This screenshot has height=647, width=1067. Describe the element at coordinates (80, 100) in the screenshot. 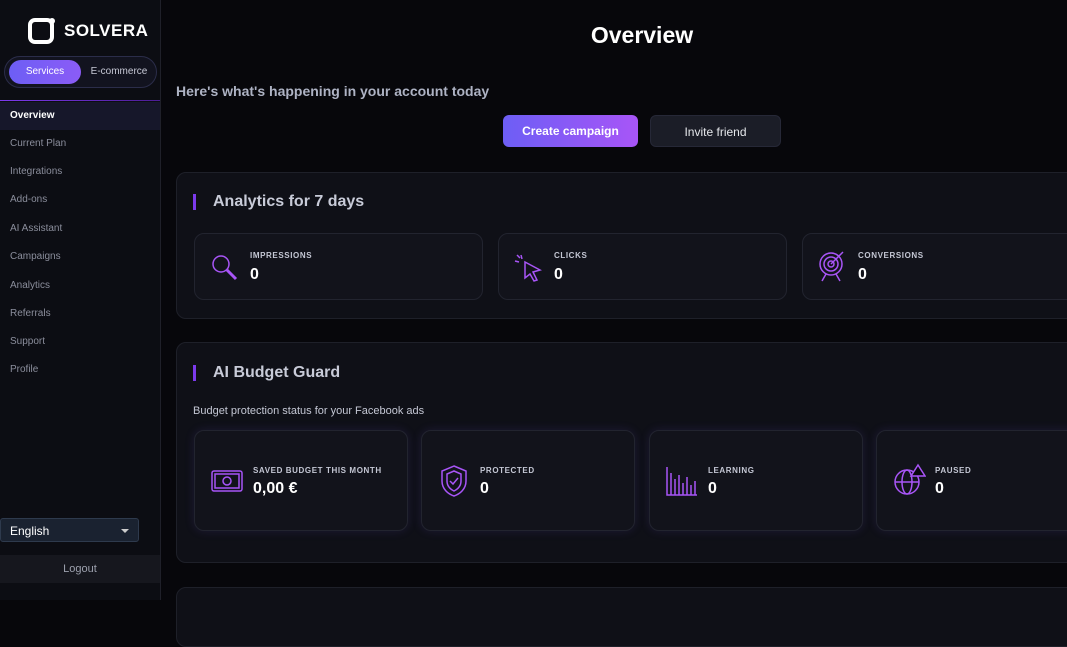

I see `divider` at that location.